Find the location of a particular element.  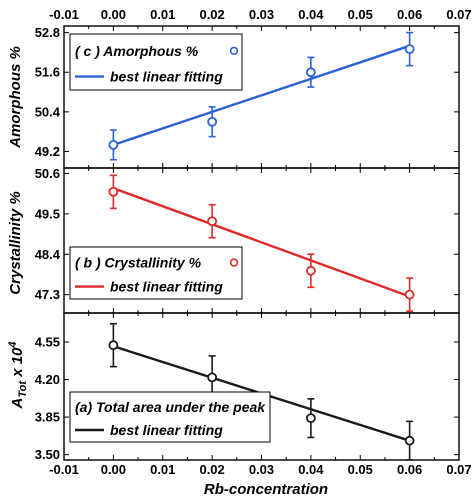

bottom-x-tick-label: 0.03 is located at coordinates (261, 469).